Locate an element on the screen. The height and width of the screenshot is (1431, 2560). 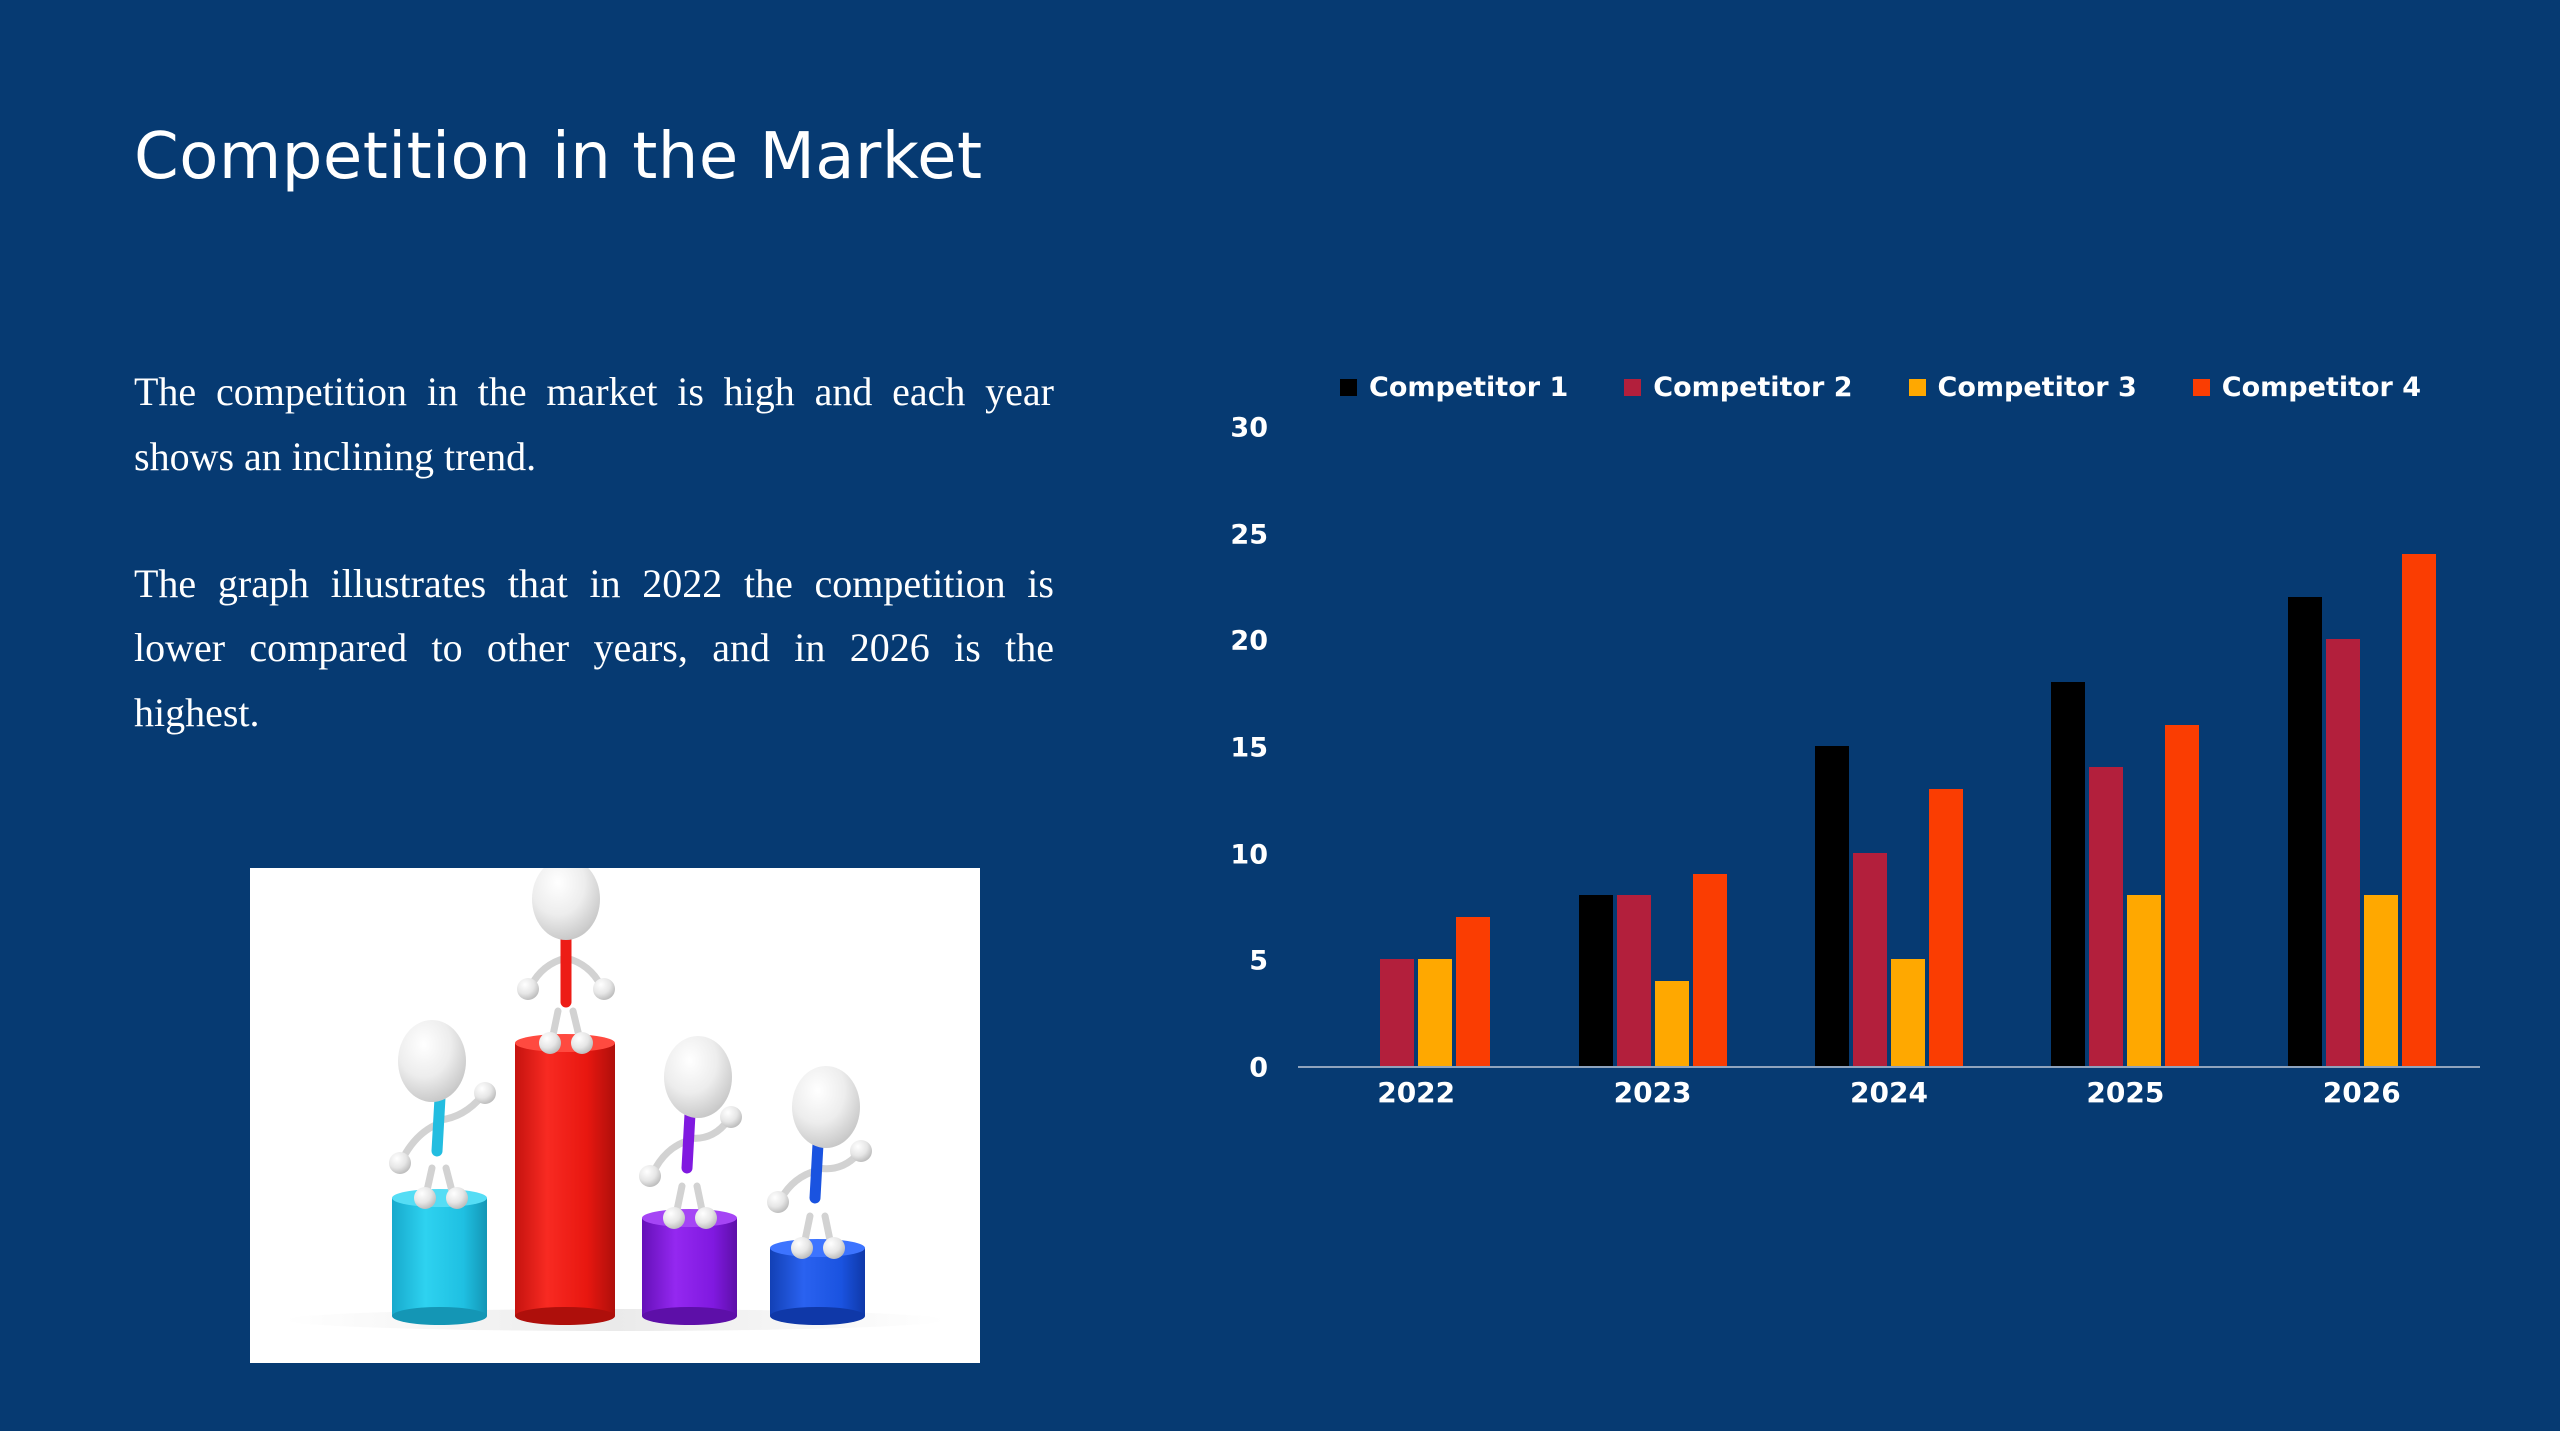
y-axis-tick: 30 is located at coordinates (1249, 428).